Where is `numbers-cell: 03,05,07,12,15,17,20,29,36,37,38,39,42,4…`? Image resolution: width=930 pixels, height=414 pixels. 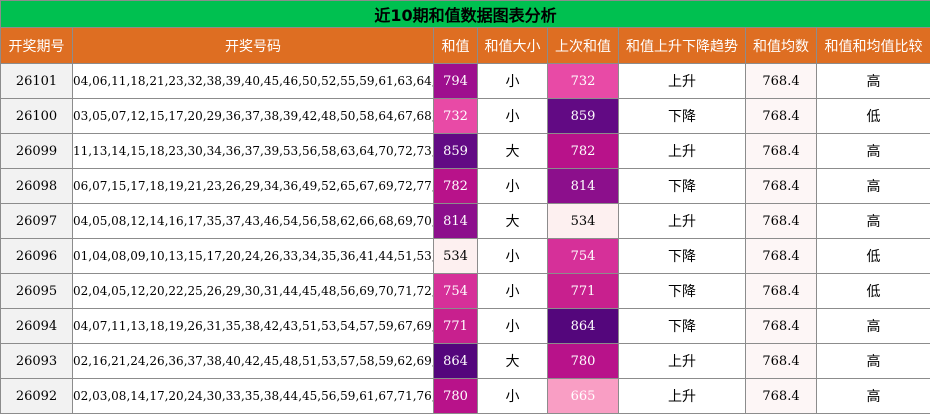 numbers-cell: 03,05,07,12,15,17,20,29,36,37,38,39,42,4… is located at coordinates (253, 116).